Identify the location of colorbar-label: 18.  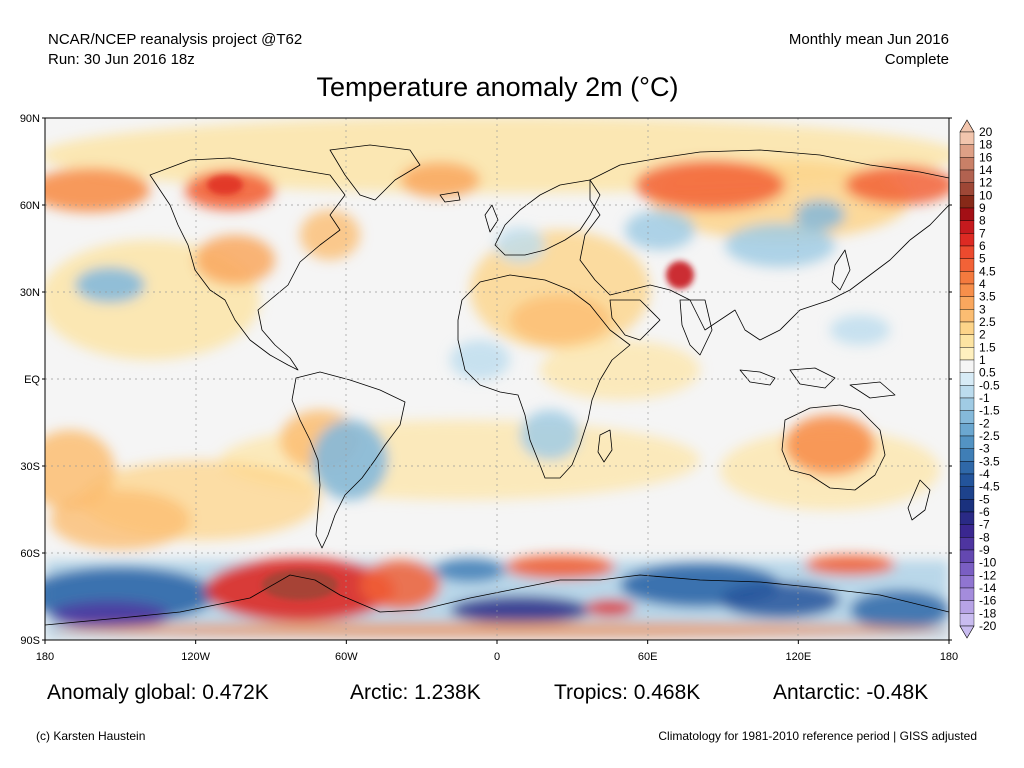
(986, 145).